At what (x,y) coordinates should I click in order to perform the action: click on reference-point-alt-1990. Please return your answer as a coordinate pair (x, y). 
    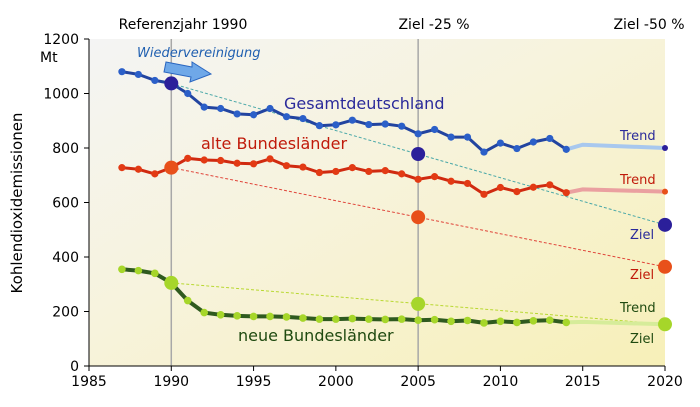
    Looking at the image, I should click on (171, 167).